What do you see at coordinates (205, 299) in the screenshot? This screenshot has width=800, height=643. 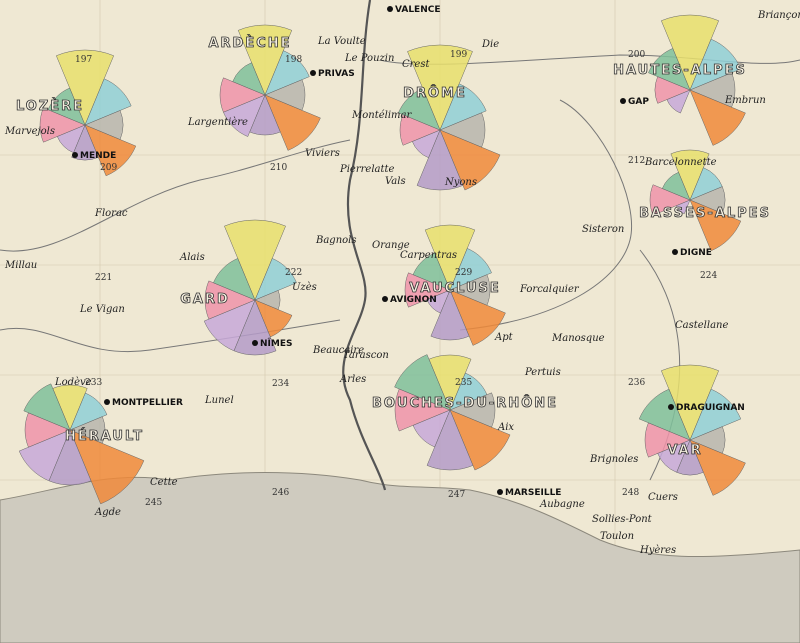 I see `department-name: GARD` at bounding box center [205, 299].